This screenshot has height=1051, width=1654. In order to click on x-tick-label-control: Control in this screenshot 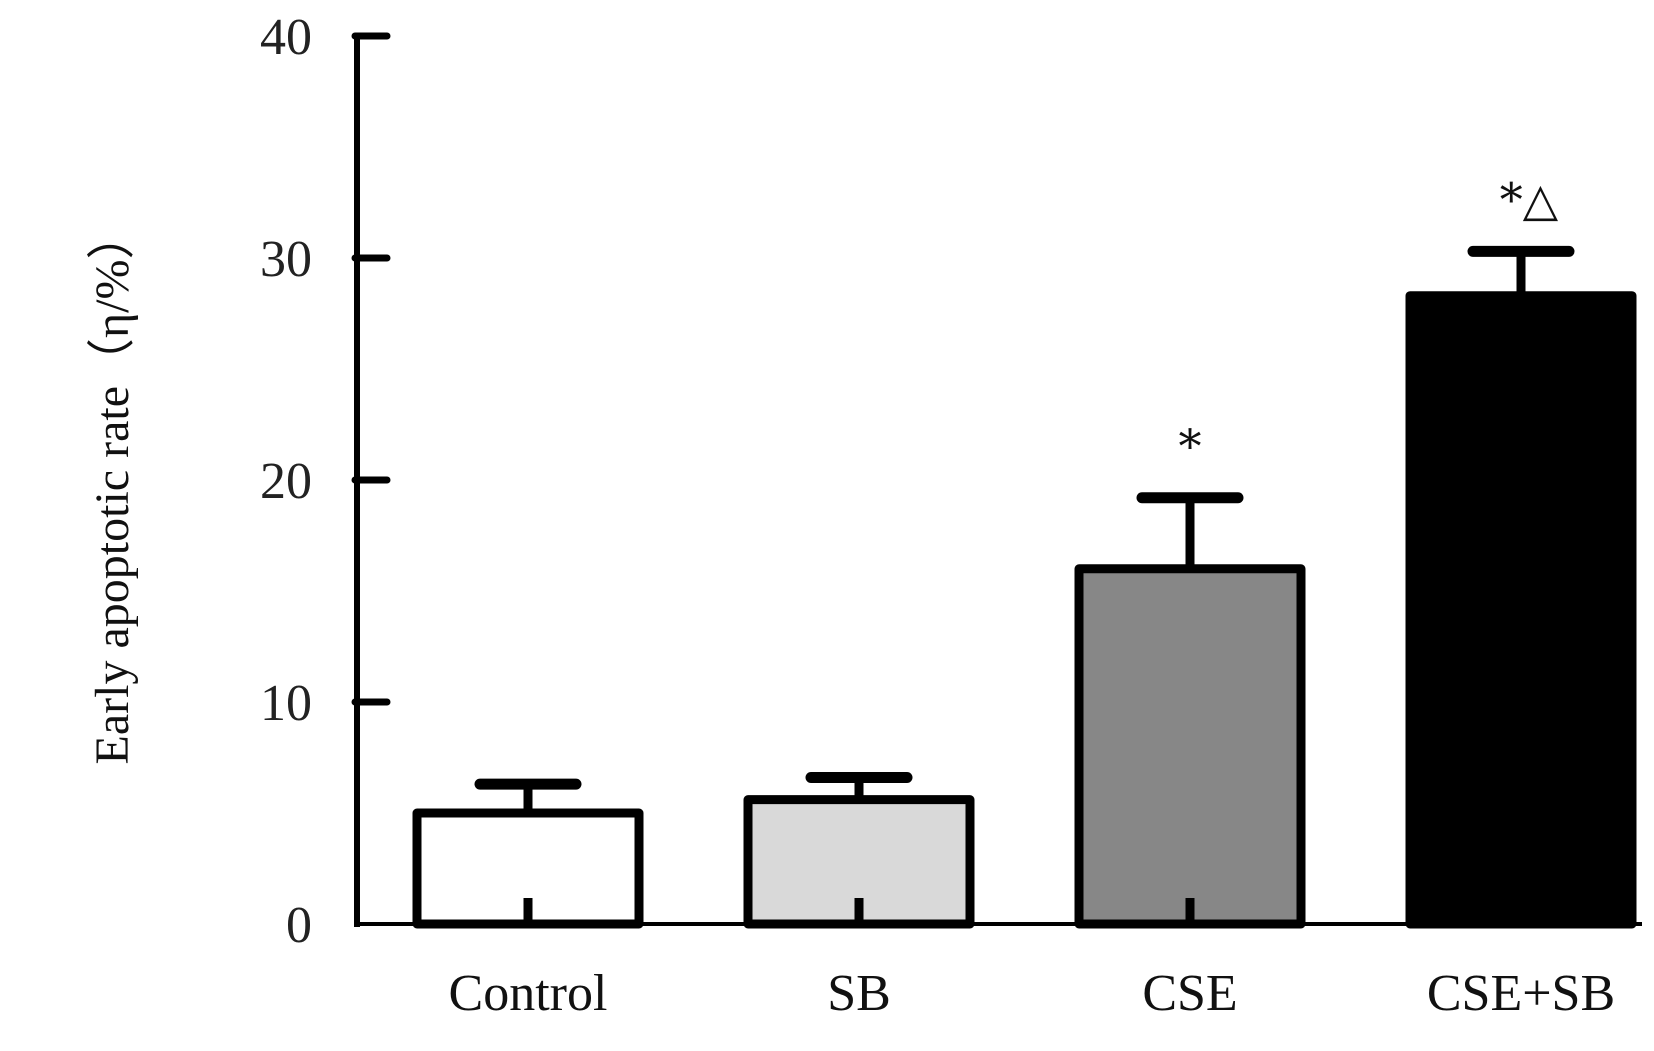, I will do `click(528, 993)`.